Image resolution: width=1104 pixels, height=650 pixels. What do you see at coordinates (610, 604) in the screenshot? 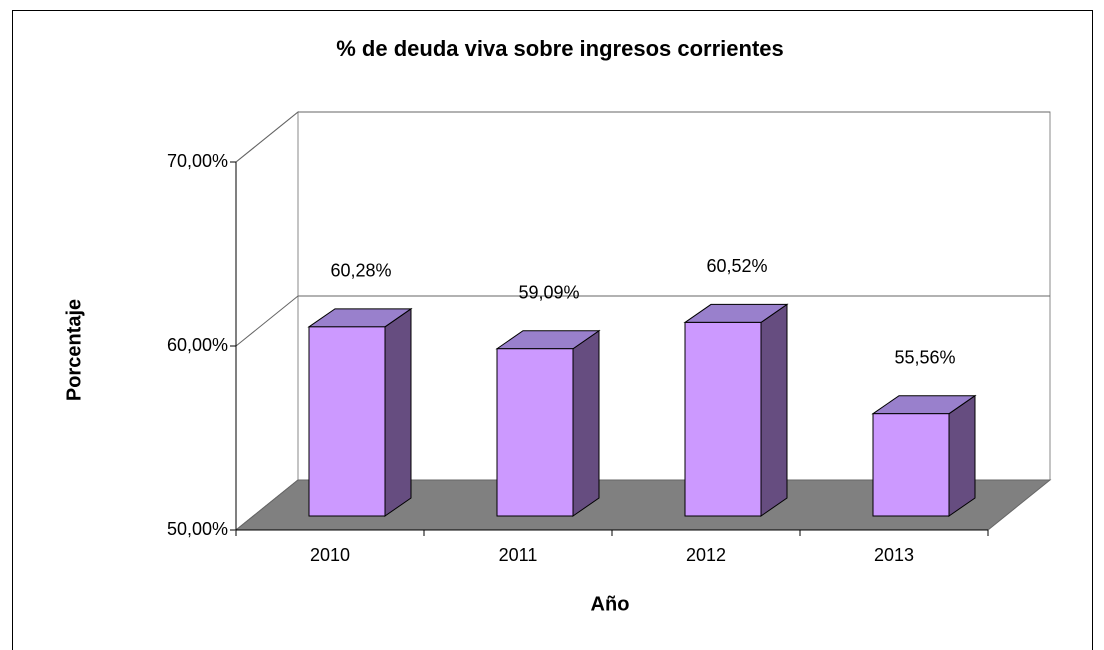
I see `x-axis-title: Año` at bounding box center [610, 604].